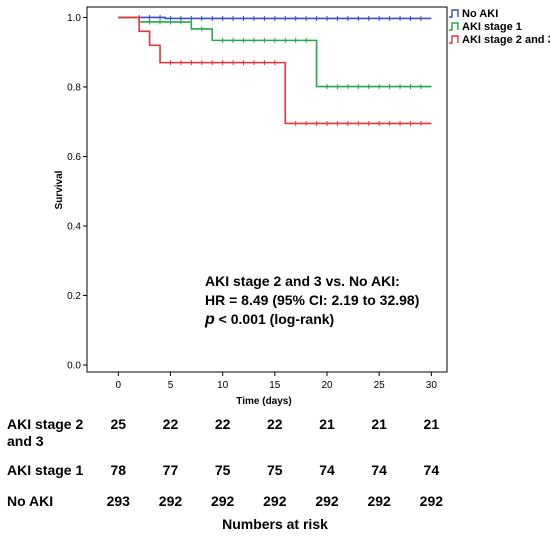 The image size is (550, 540). What do you see at coordinates (74, 296) in the screenshot?
I see `y-tick-label: 0.2` at bounding box center [74, 296].